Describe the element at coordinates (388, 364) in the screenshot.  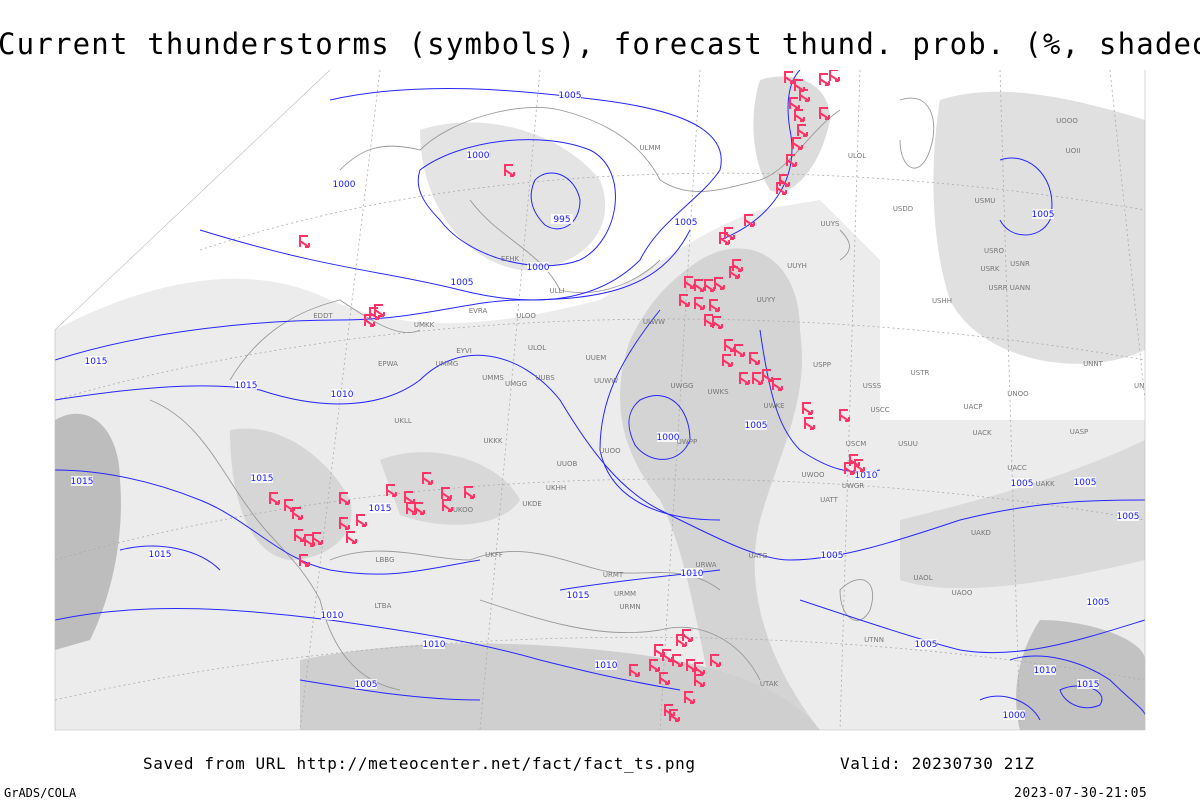
I see `station-label: EPWA` at that location.